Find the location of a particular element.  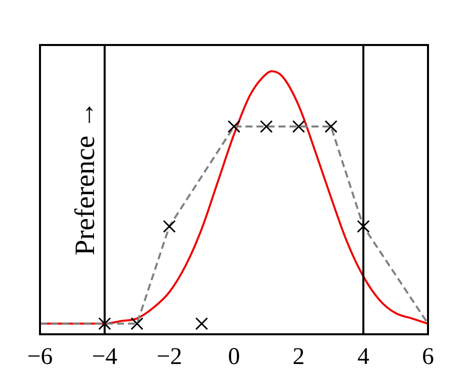

x-tick-label: −2 is located at coordinates (169, 357).